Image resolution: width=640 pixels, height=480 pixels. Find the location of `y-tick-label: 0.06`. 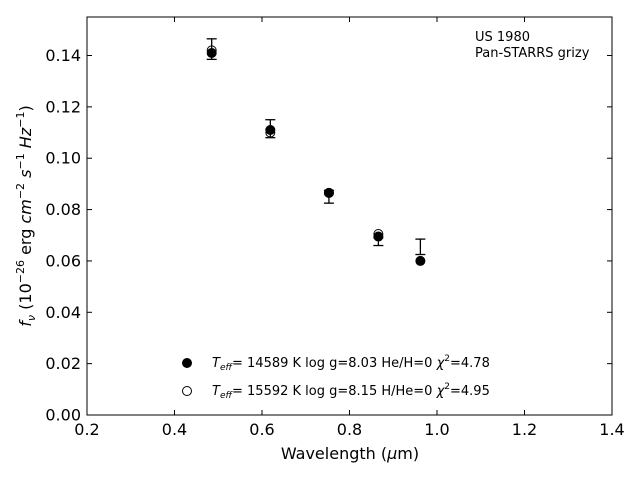

y-tick-label: 0.06 is located at coordinates (63, 260).